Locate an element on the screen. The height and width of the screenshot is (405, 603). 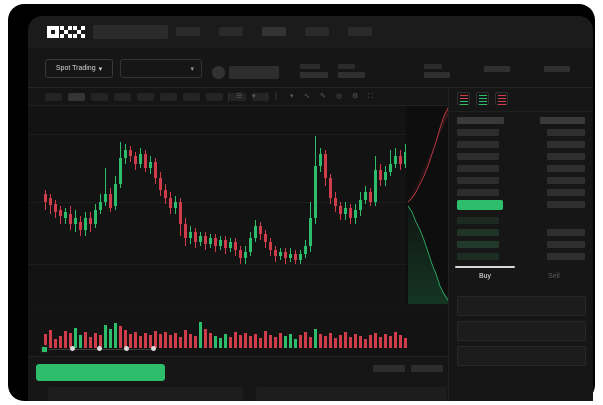
amount-slider is located at coordinates (100, 349).